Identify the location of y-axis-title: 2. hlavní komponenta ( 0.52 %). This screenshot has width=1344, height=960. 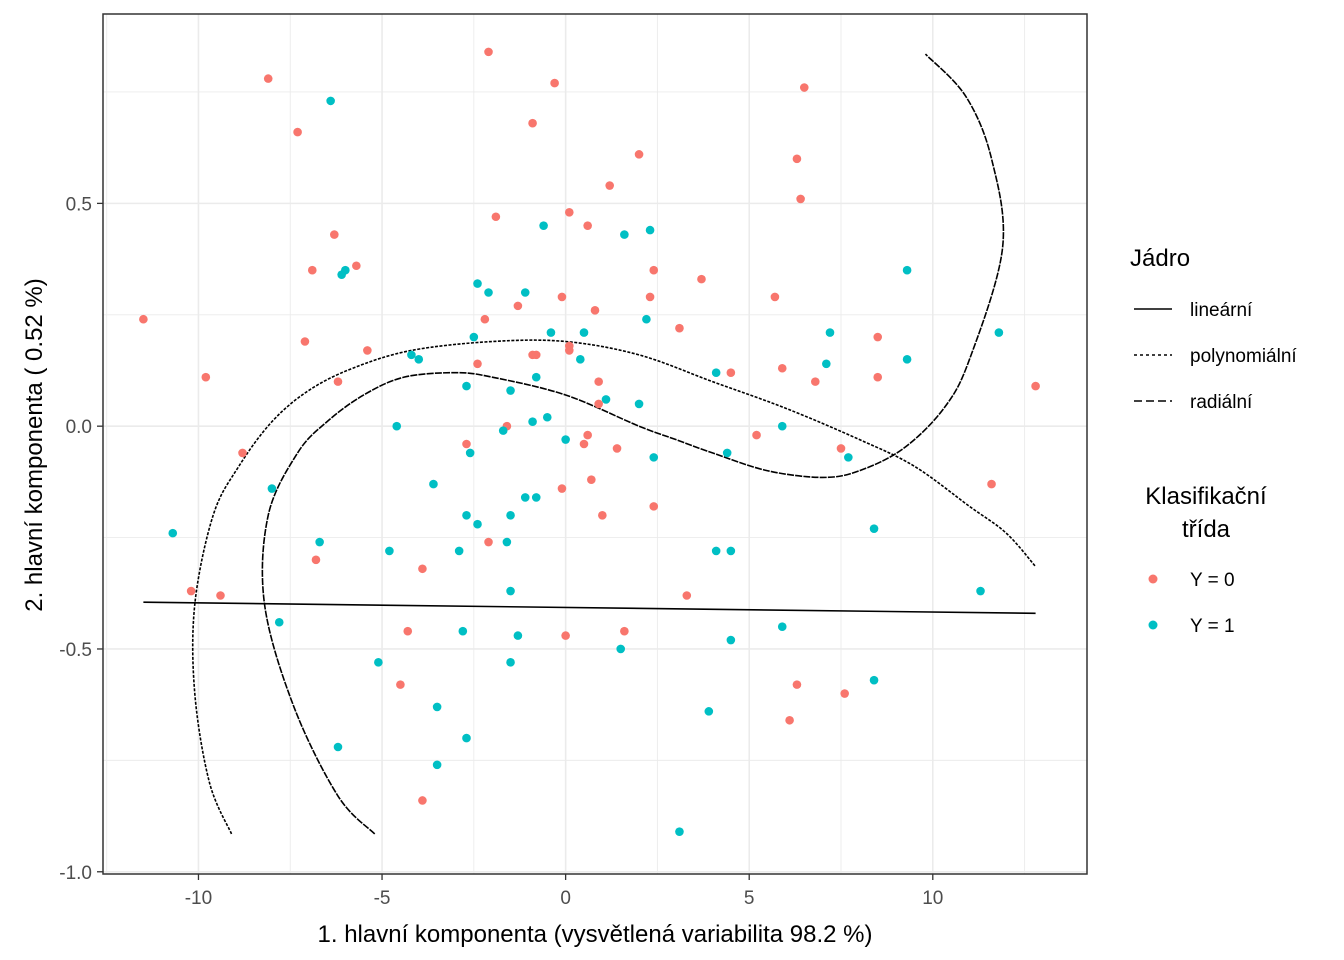
(34, 445).